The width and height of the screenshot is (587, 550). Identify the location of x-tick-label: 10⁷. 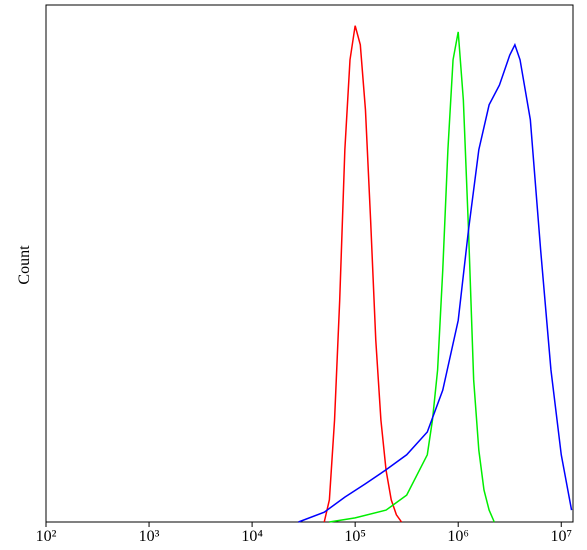
(561, 536).